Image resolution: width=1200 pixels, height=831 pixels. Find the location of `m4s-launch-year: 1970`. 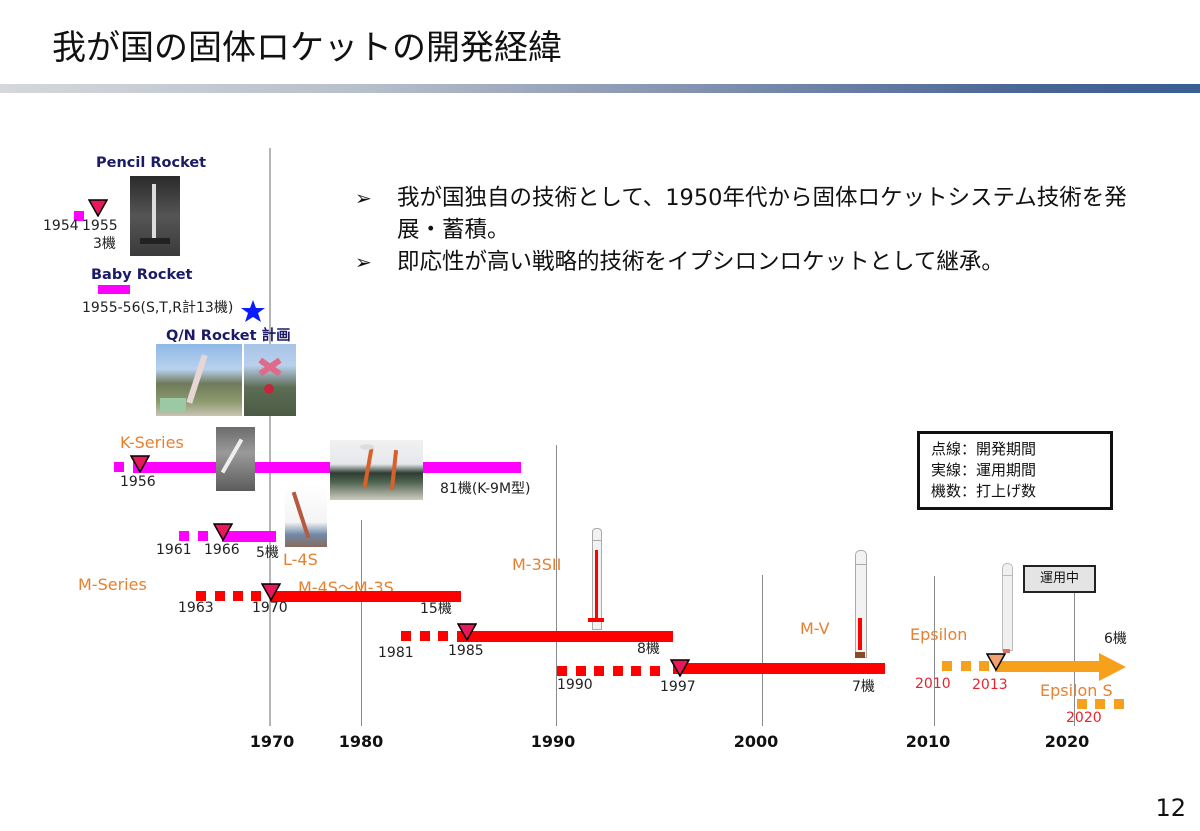

m4s-launch-year: 1970 is located at coordinates (270, 608).